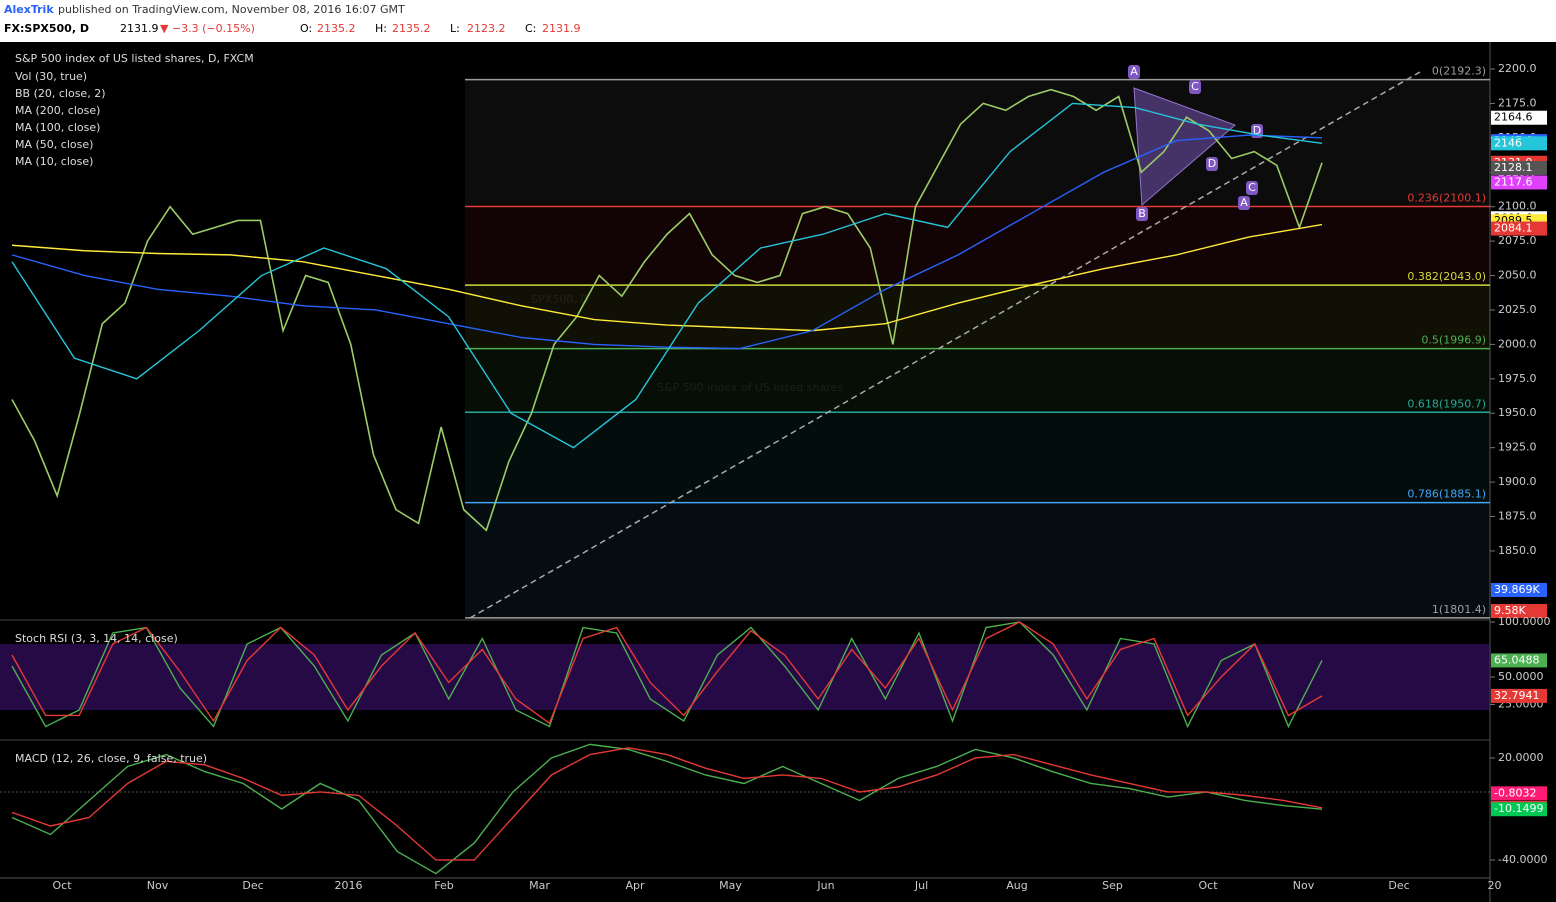  I want to click on x-tick-label: Apr, so click(635, 885).